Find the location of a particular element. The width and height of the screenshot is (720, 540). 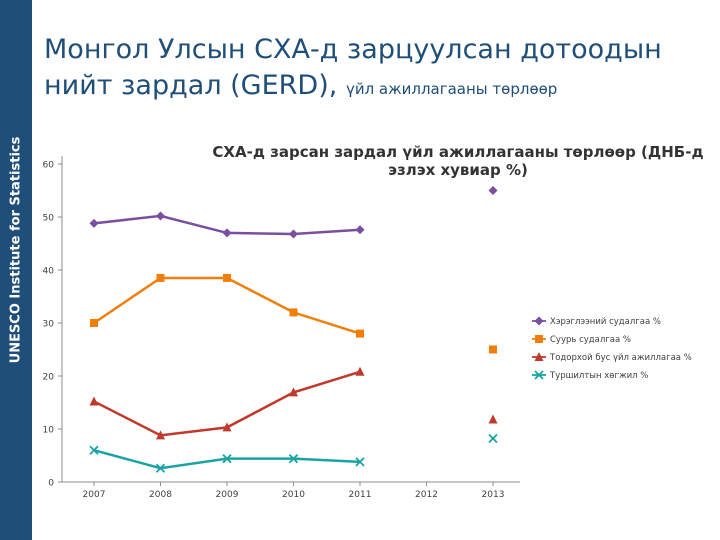

legend-label: Туршилтын хөгжил % is located at coordinates (598, 376).